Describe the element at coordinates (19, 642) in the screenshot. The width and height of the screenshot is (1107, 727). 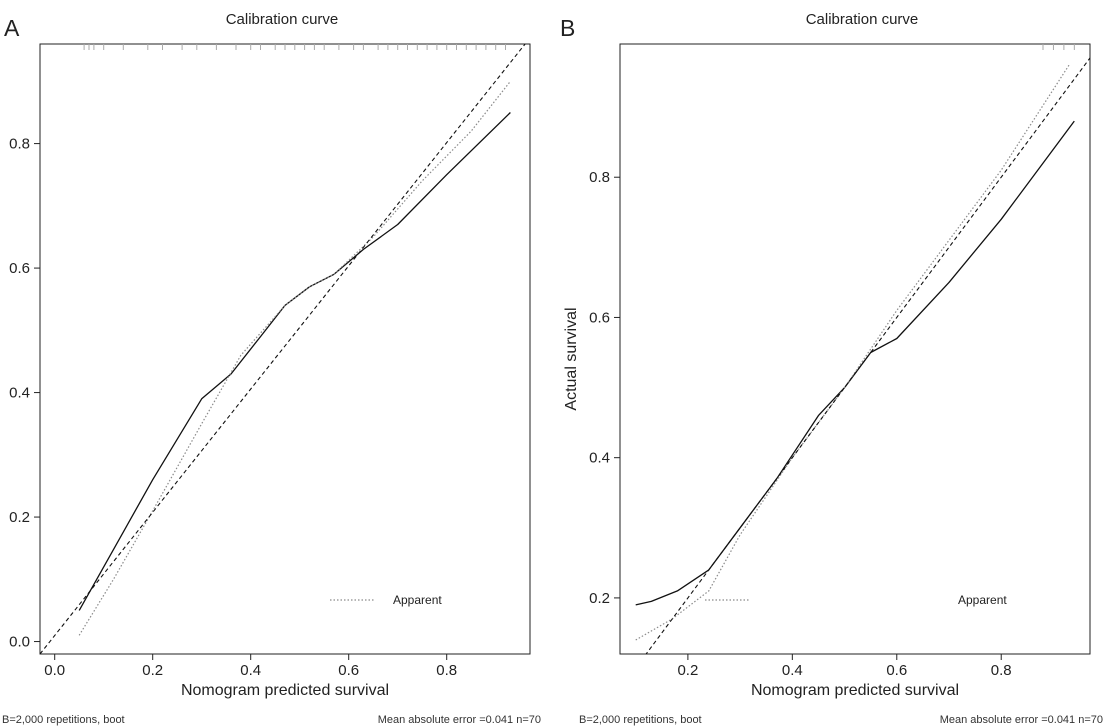
I see `y-tick-label: 0.0` at that location.